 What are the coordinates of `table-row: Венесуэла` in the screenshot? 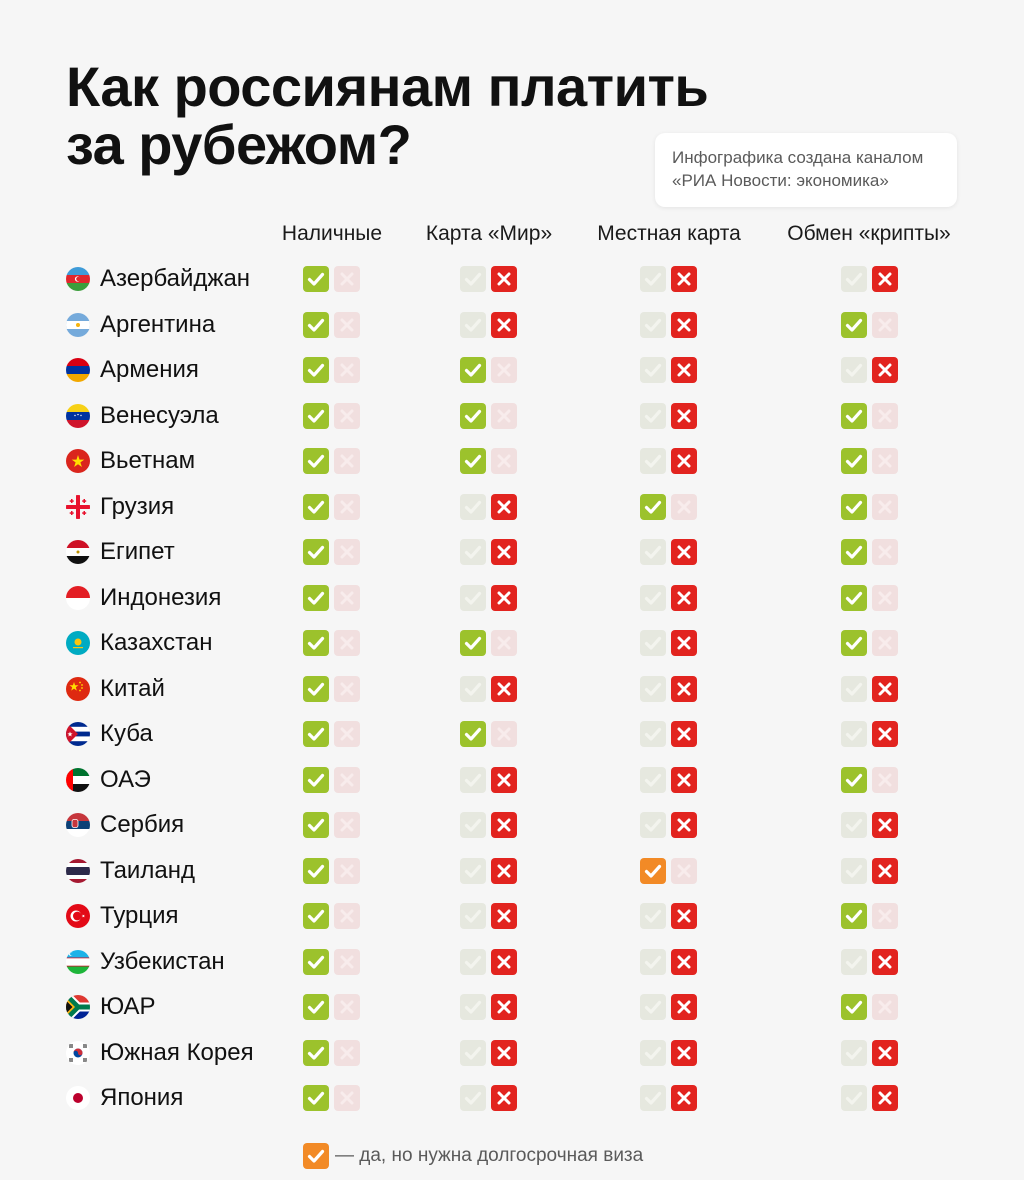 It's located at (512, 416).